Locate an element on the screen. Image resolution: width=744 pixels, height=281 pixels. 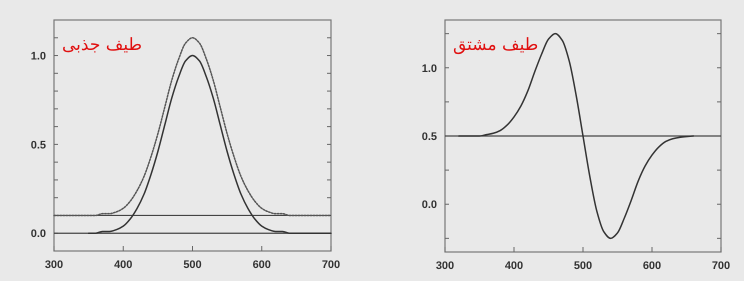
annotation: طیف جذبی is located at coordinates (102, 45).